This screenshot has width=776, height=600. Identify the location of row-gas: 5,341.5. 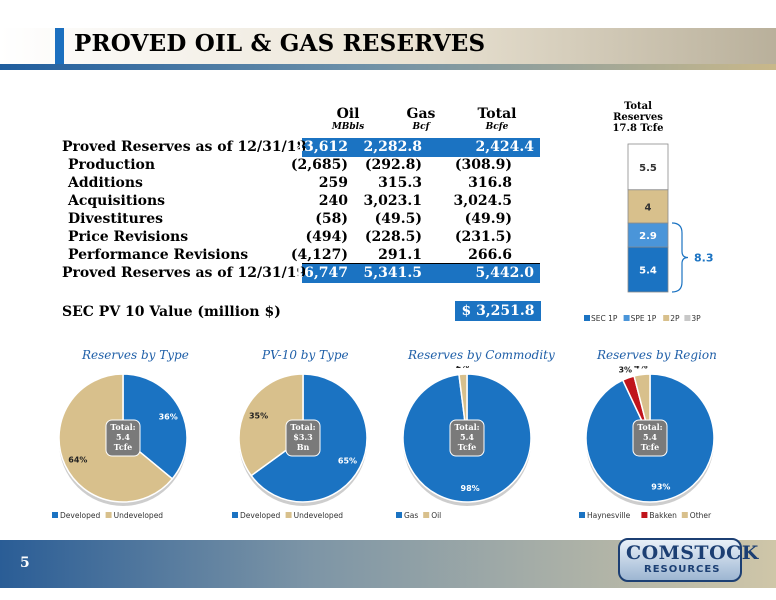
(392, 273).